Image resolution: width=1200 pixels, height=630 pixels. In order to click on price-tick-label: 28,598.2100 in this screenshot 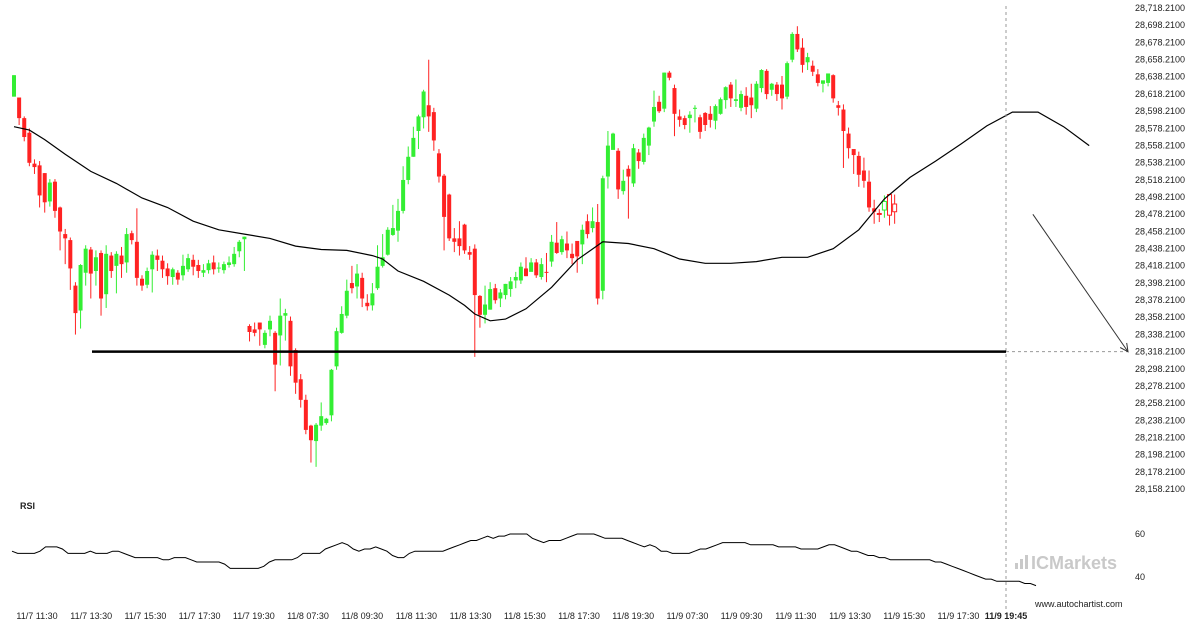, I will do `click(1160, 111)`.